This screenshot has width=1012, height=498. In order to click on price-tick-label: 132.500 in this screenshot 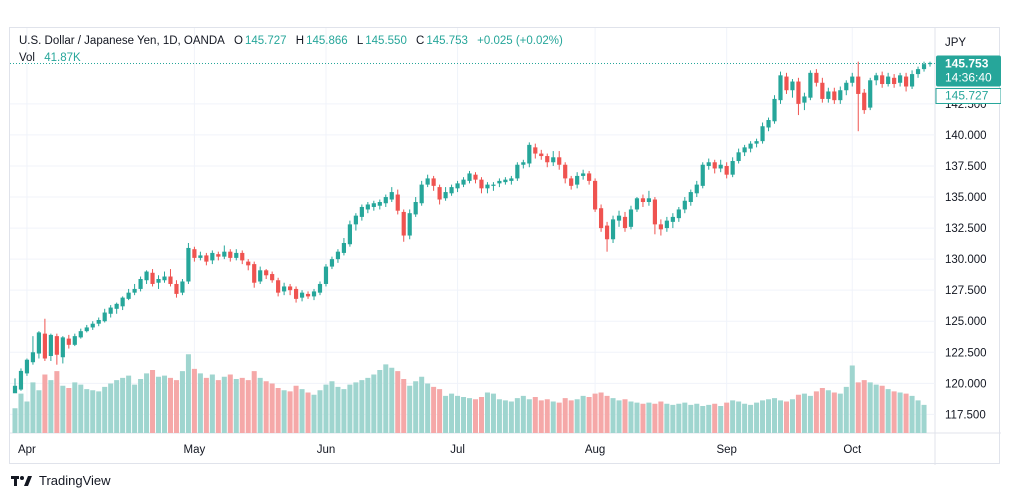, I will do `click(966, 229)`.